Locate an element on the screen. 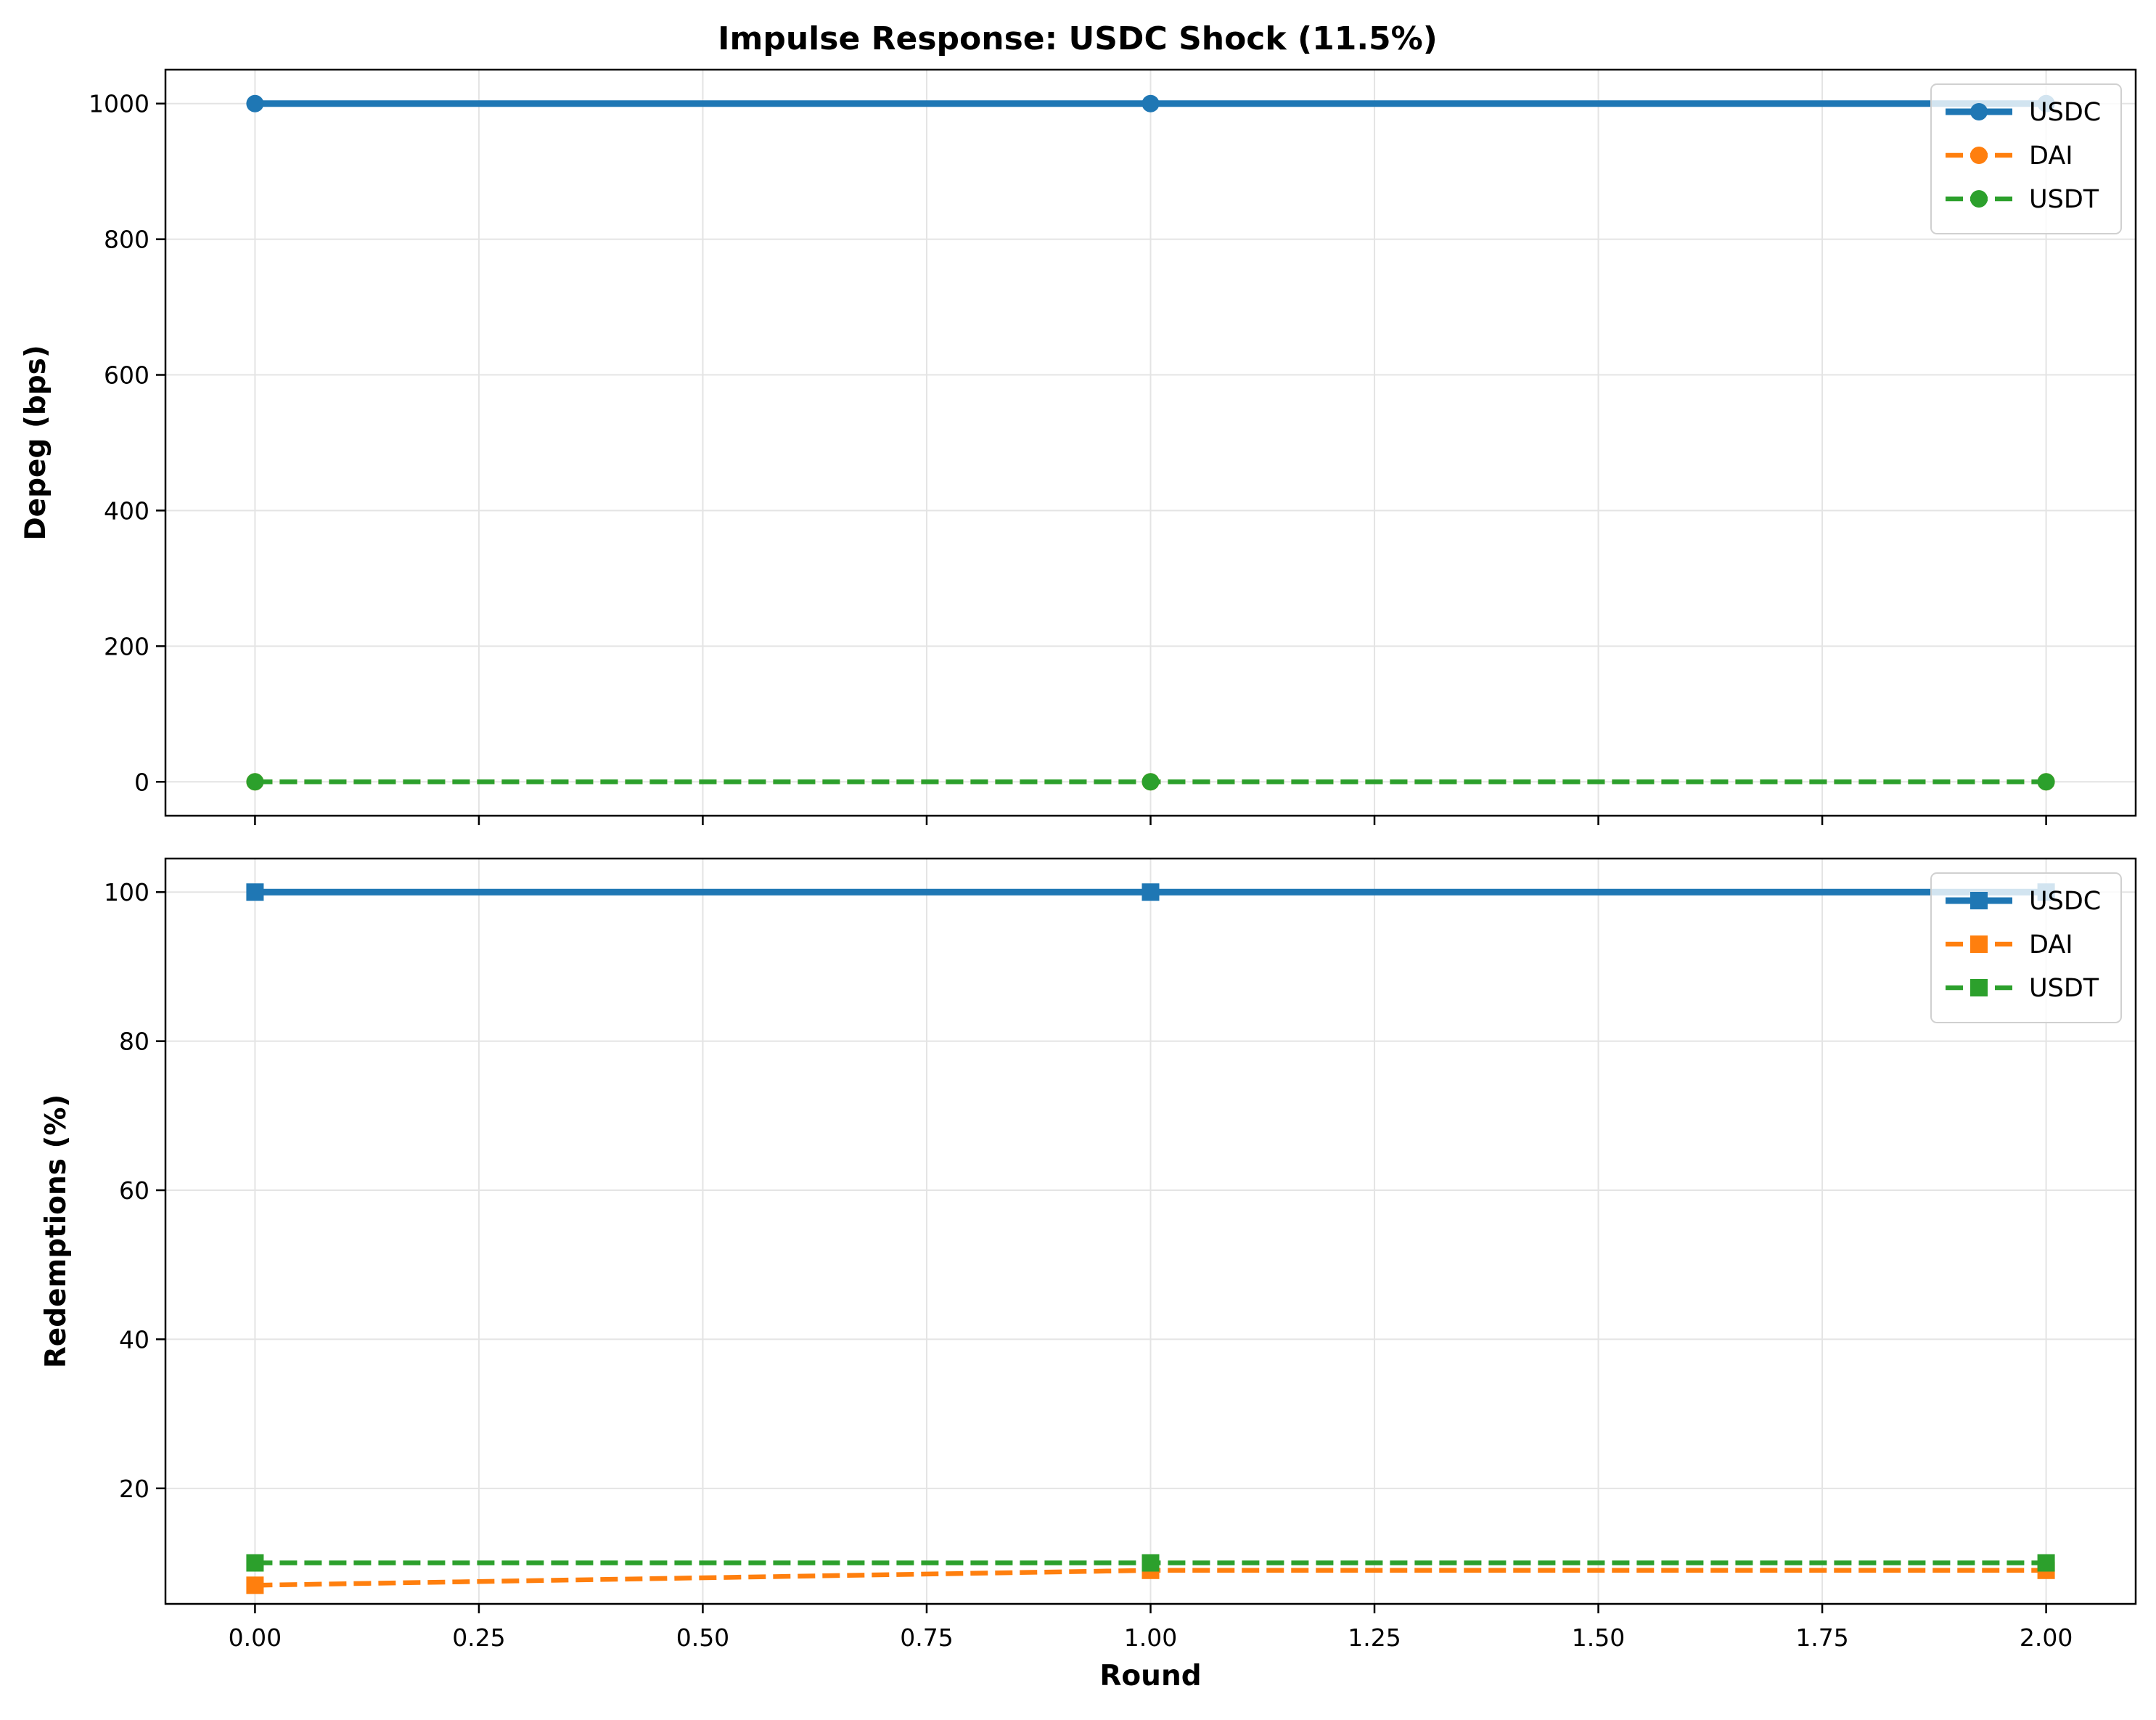  x-tick-label: 0.75 is located at coordinates (926, 1637).